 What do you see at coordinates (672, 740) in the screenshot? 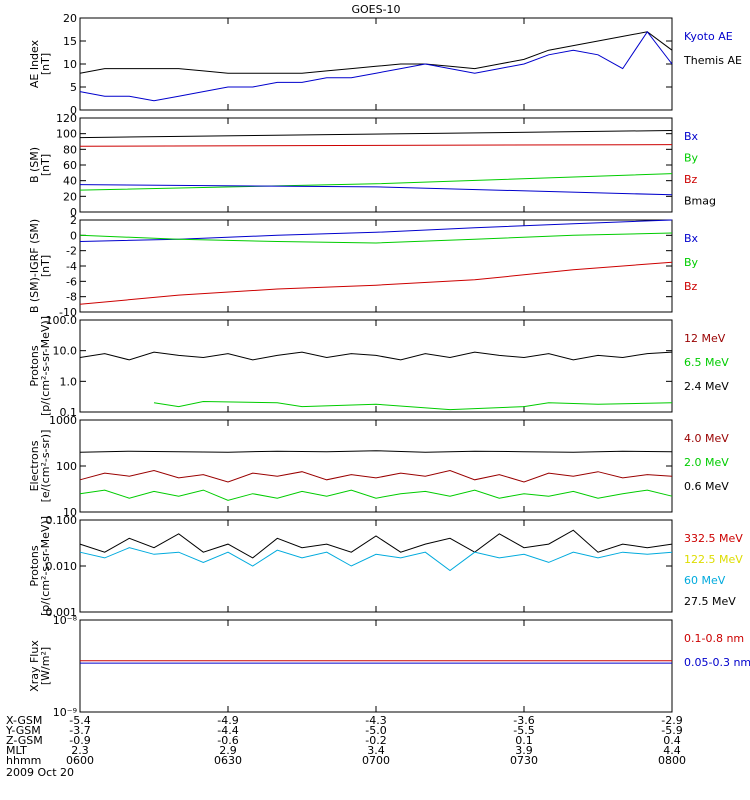
I see `ephemeris-value: 0.4` at bounding box center [672, 740].